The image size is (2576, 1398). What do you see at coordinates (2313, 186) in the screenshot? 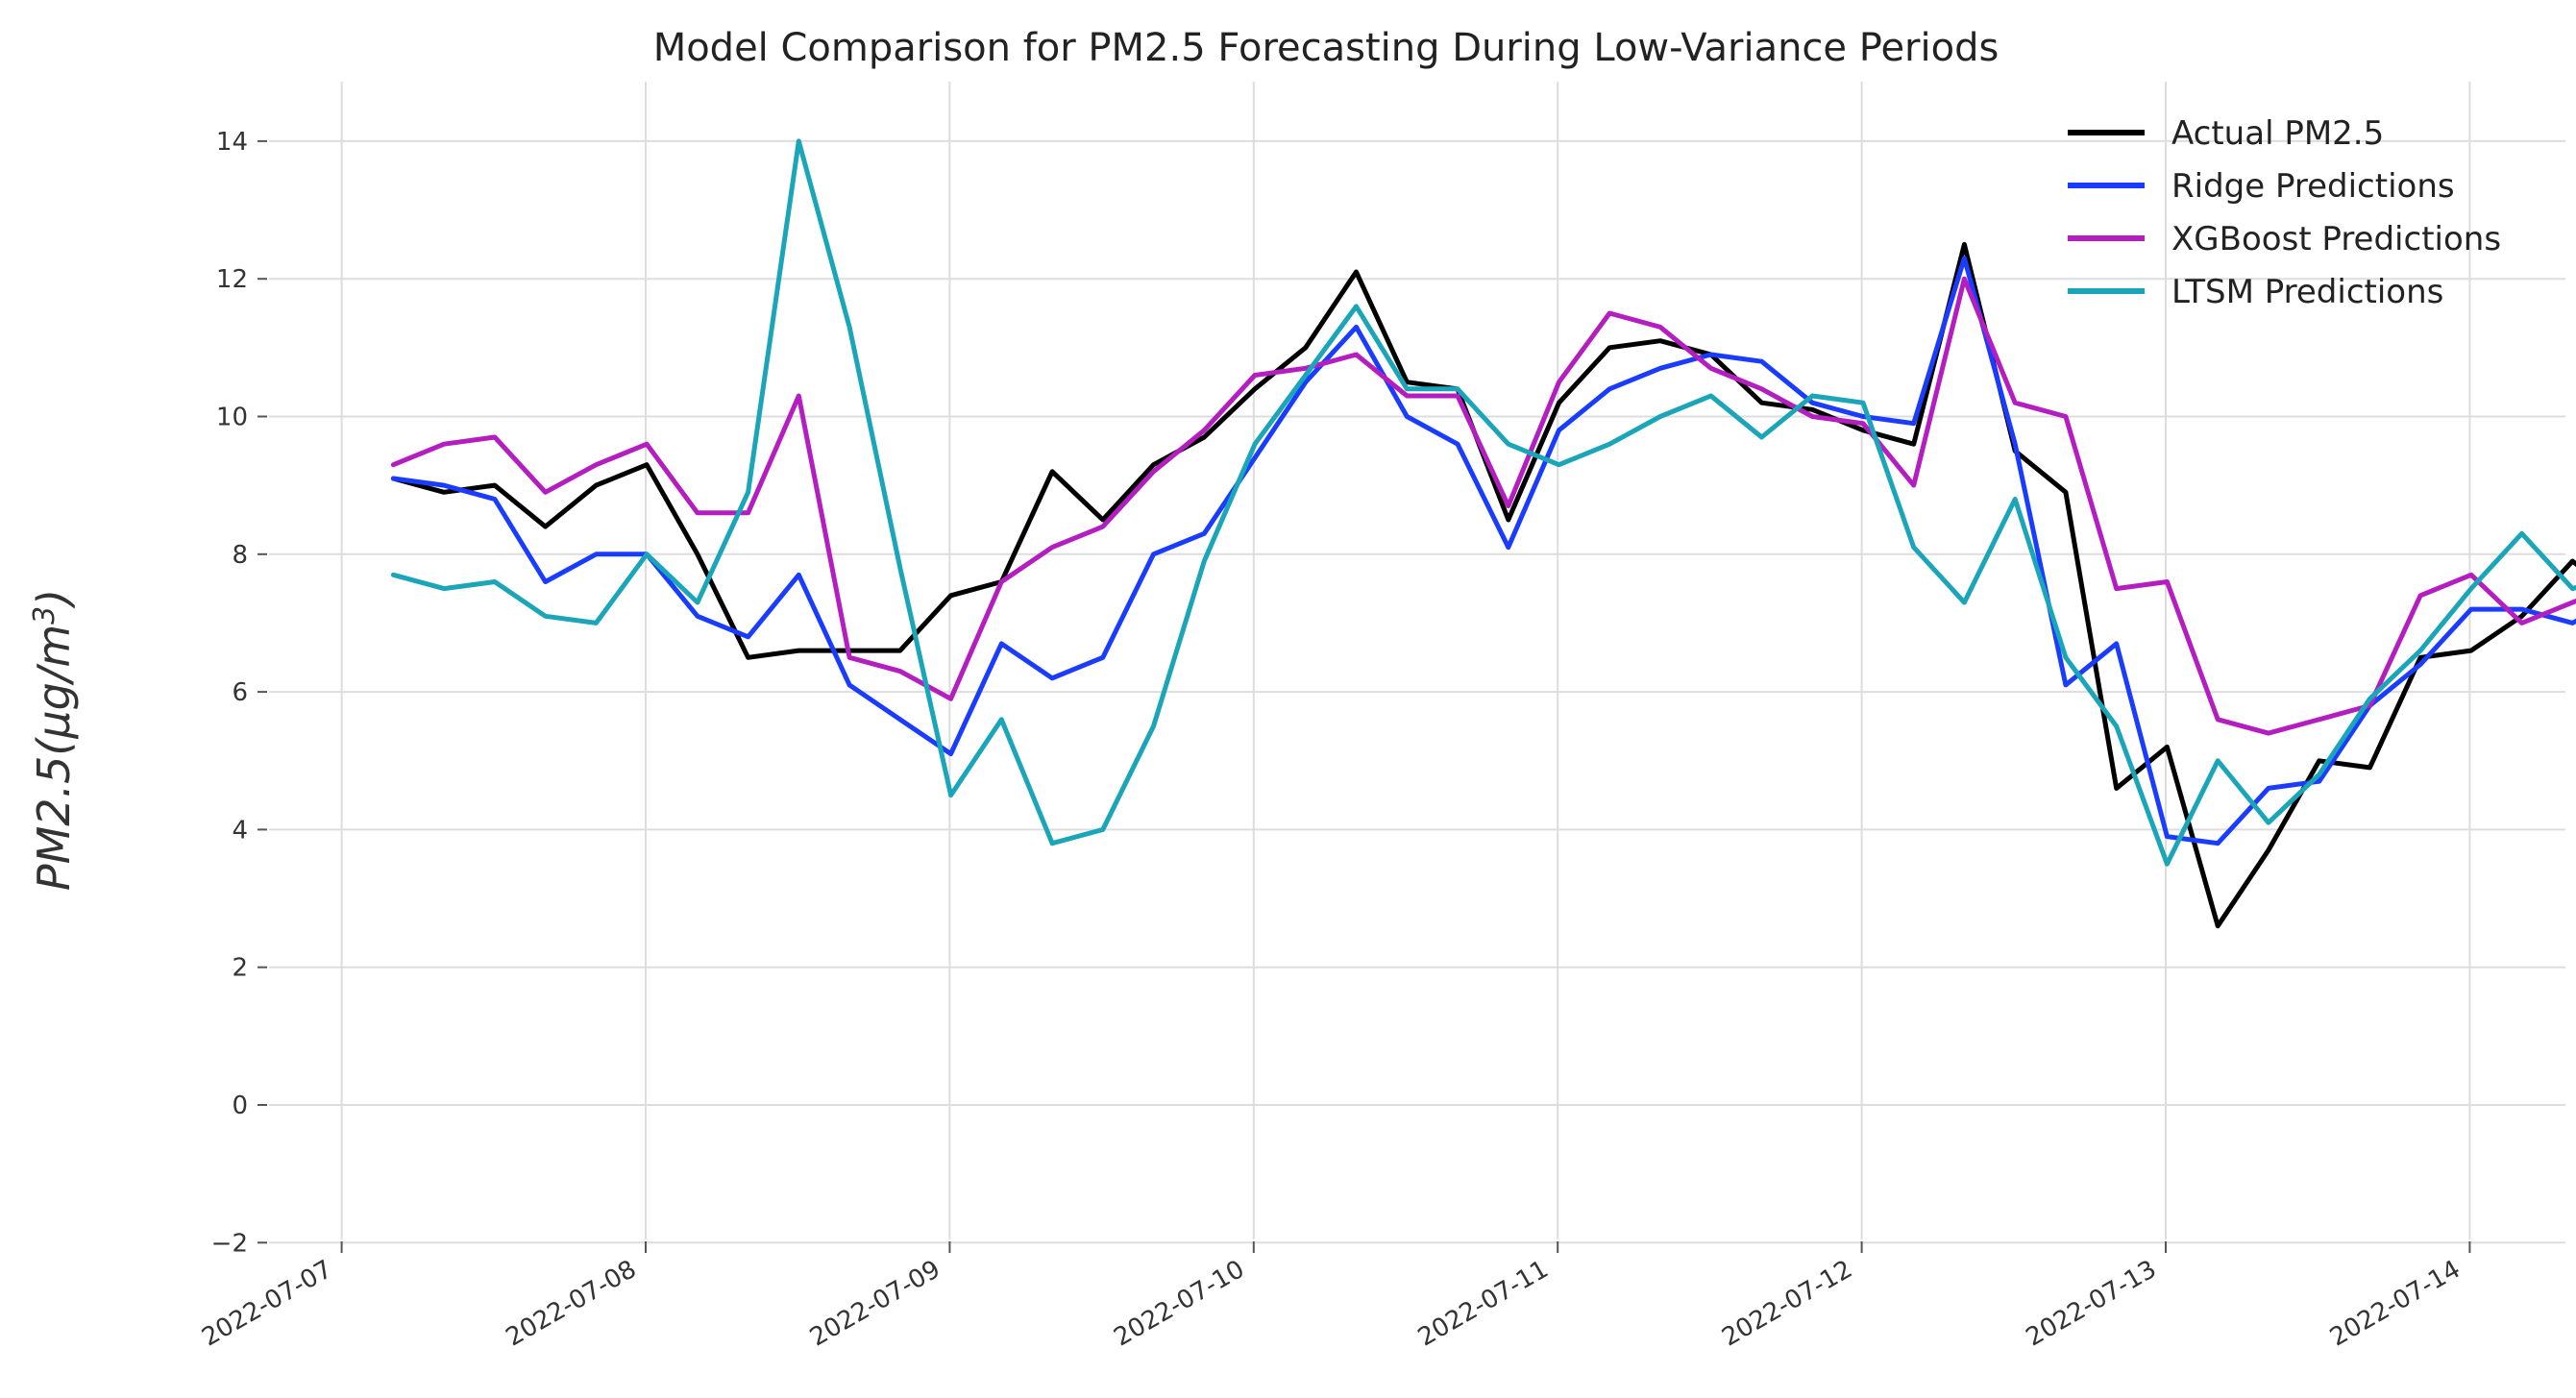
I see `legend-label: Ridge Predictions` at bounding box center [2313, 186].